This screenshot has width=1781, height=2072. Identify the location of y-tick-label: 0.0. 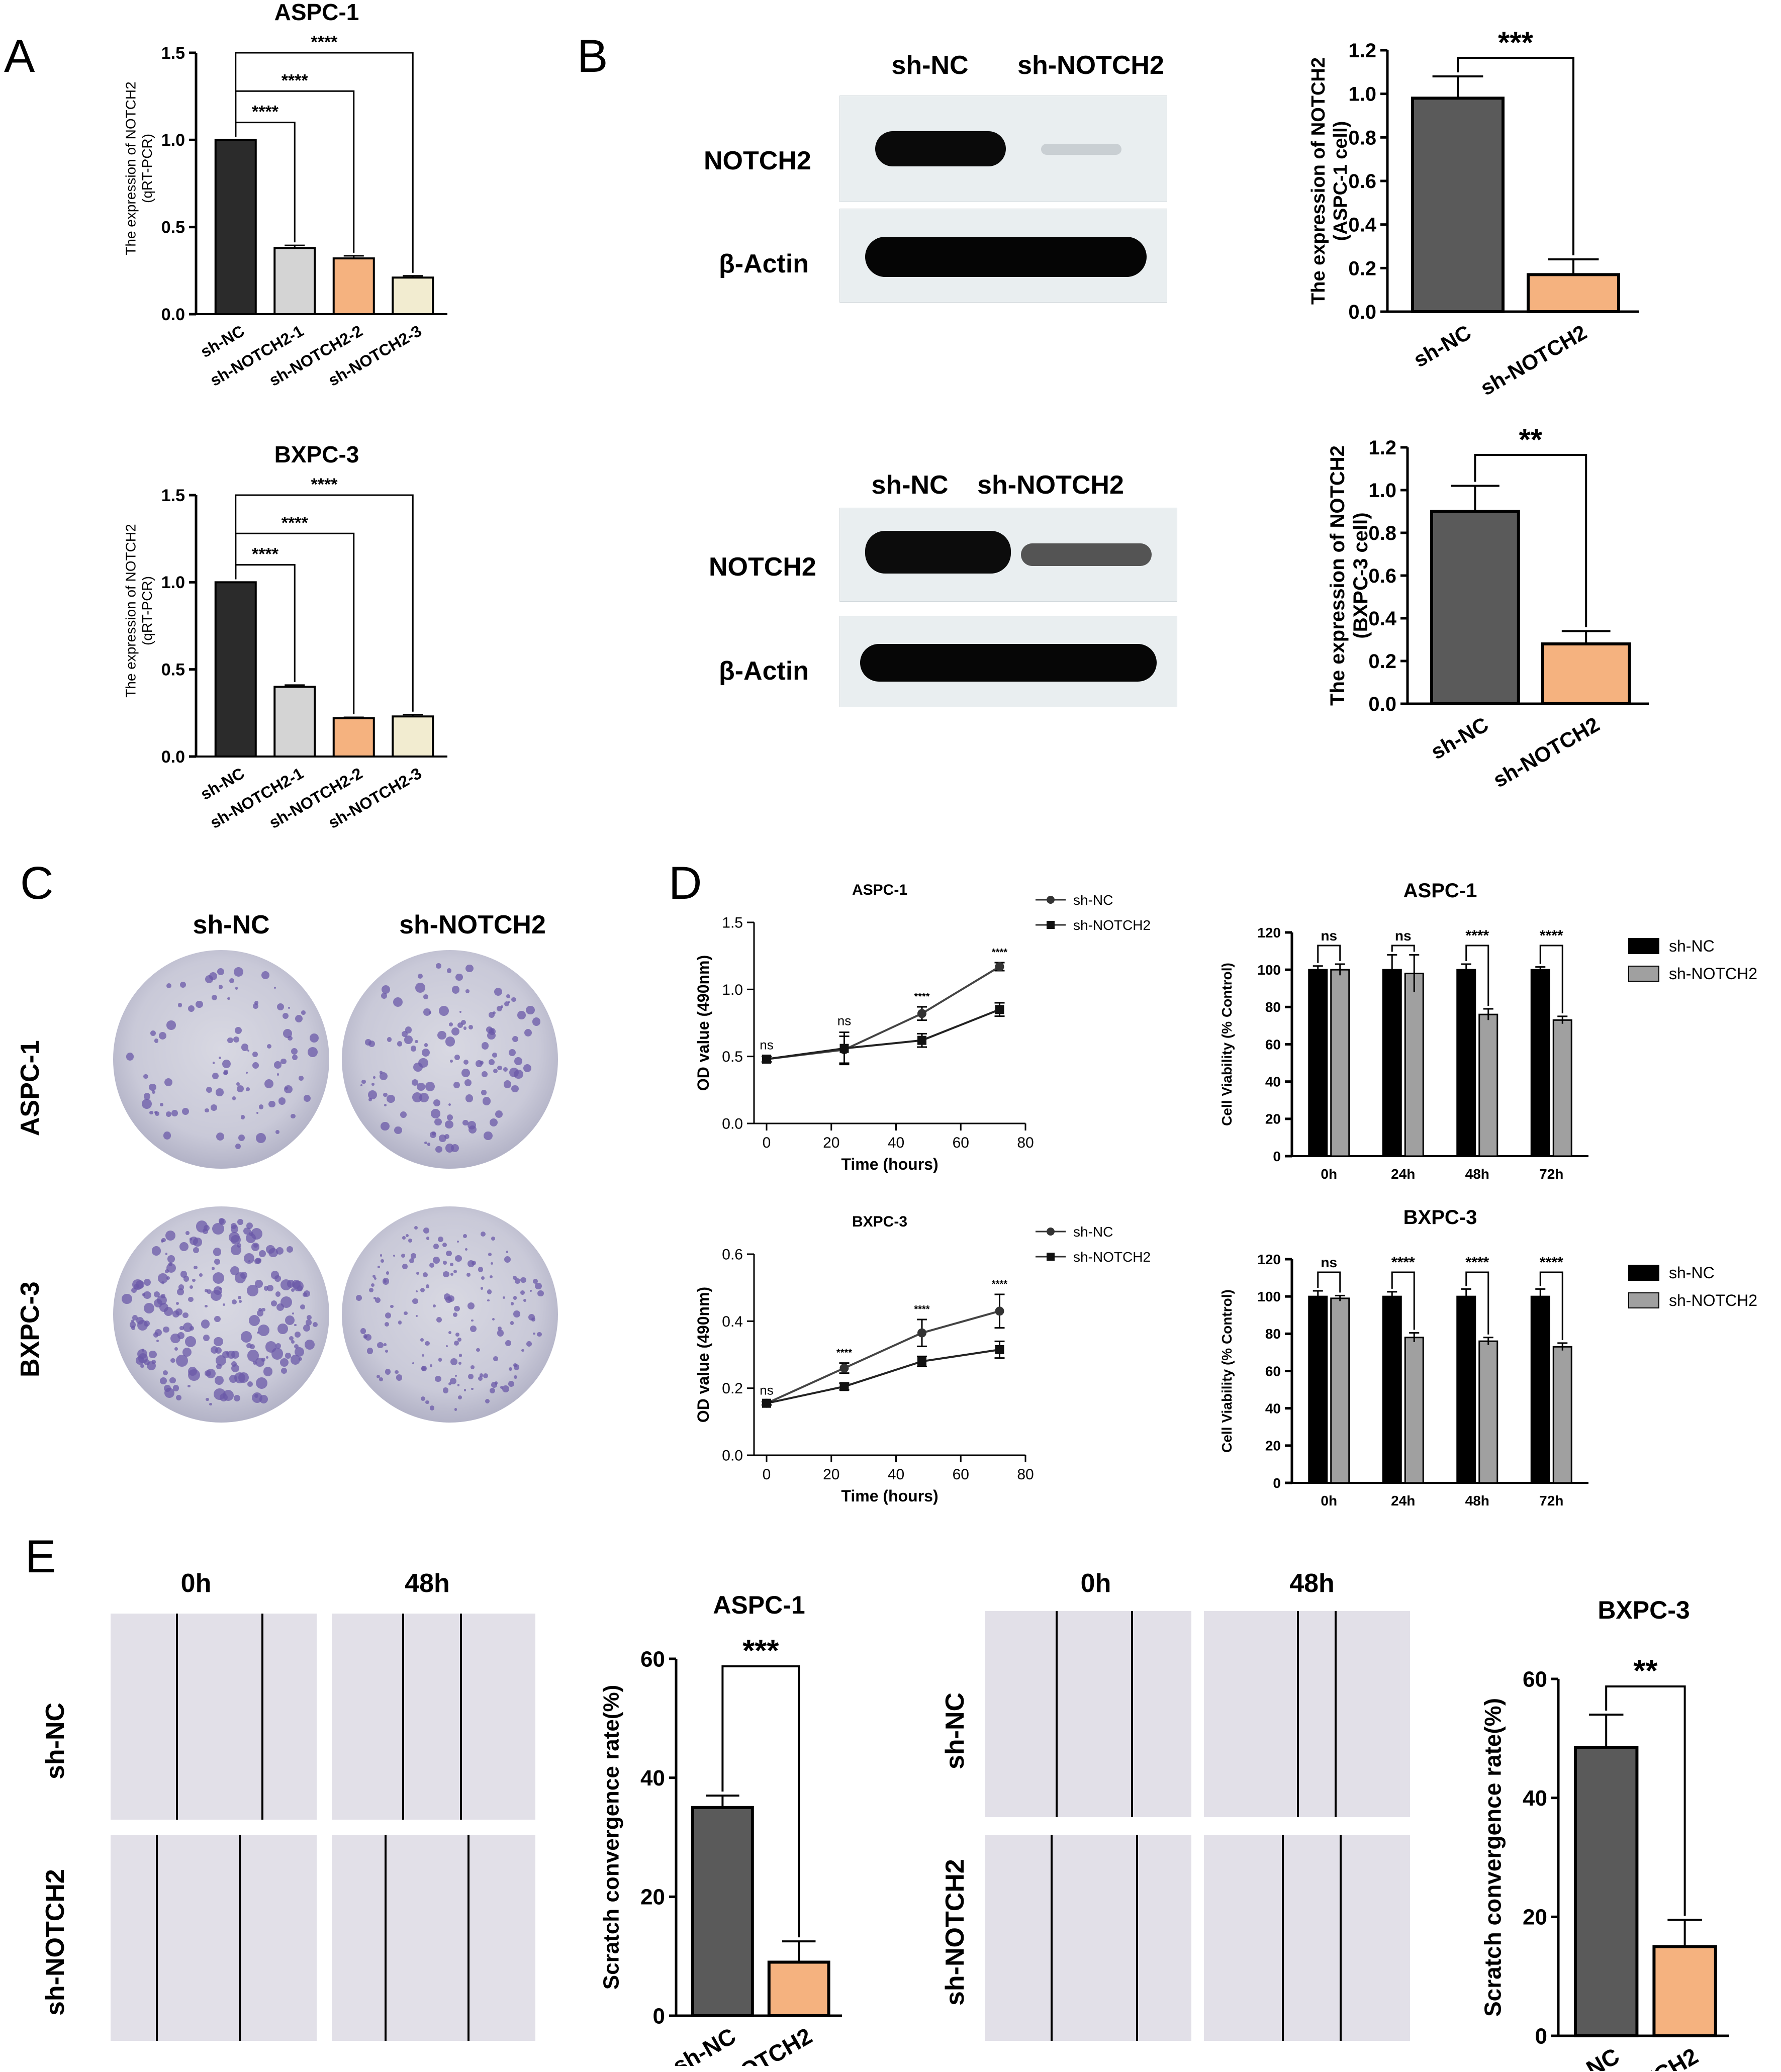
(173, 314).